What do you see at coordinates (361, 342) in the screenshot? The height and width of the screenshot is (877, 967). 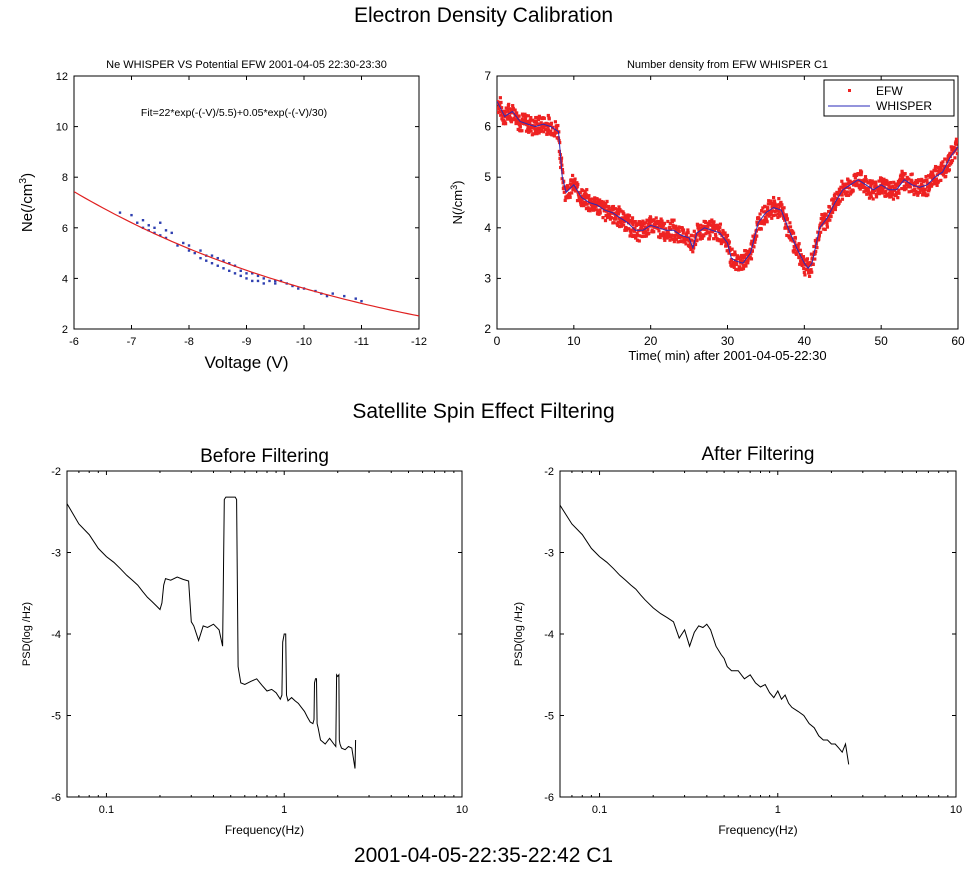 I see `calibration-xtick-label: -11` at bounding box center [361, 342].